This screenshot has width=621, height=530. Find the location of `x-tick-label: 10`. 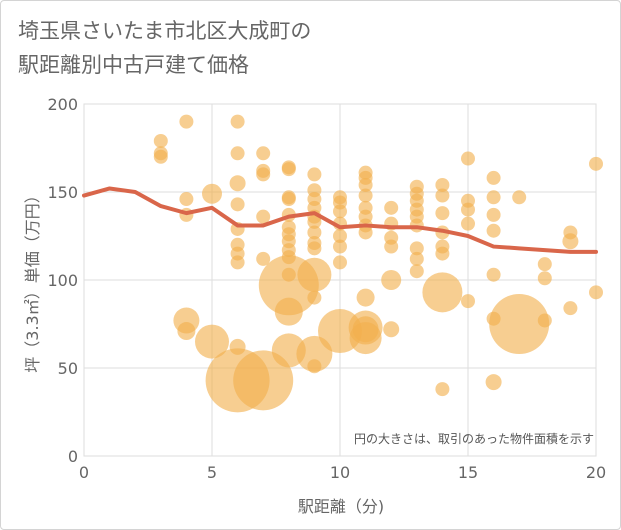

x-tick-label: 10 is located at coordinates (340, 472).